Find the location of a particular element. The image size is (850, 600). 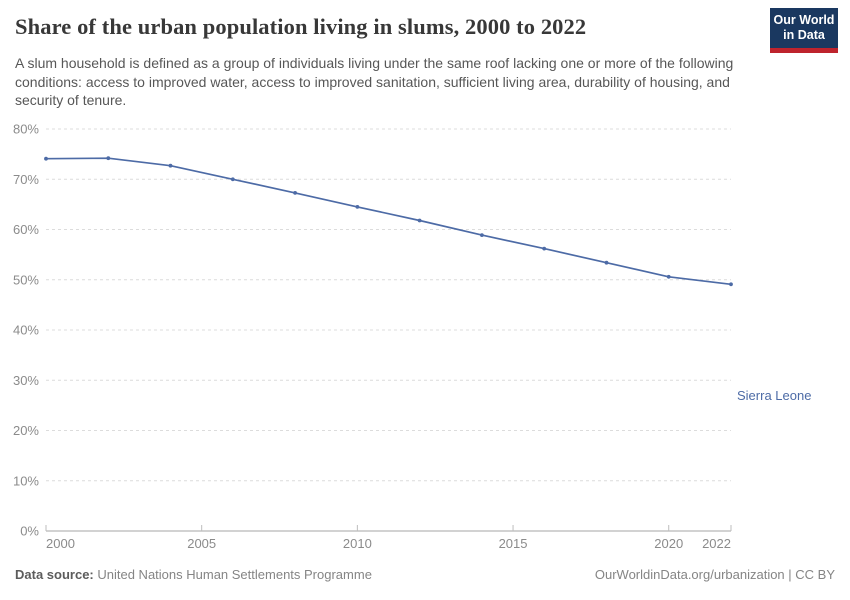

svg-text: 50% is located at coordinates (26, 279).